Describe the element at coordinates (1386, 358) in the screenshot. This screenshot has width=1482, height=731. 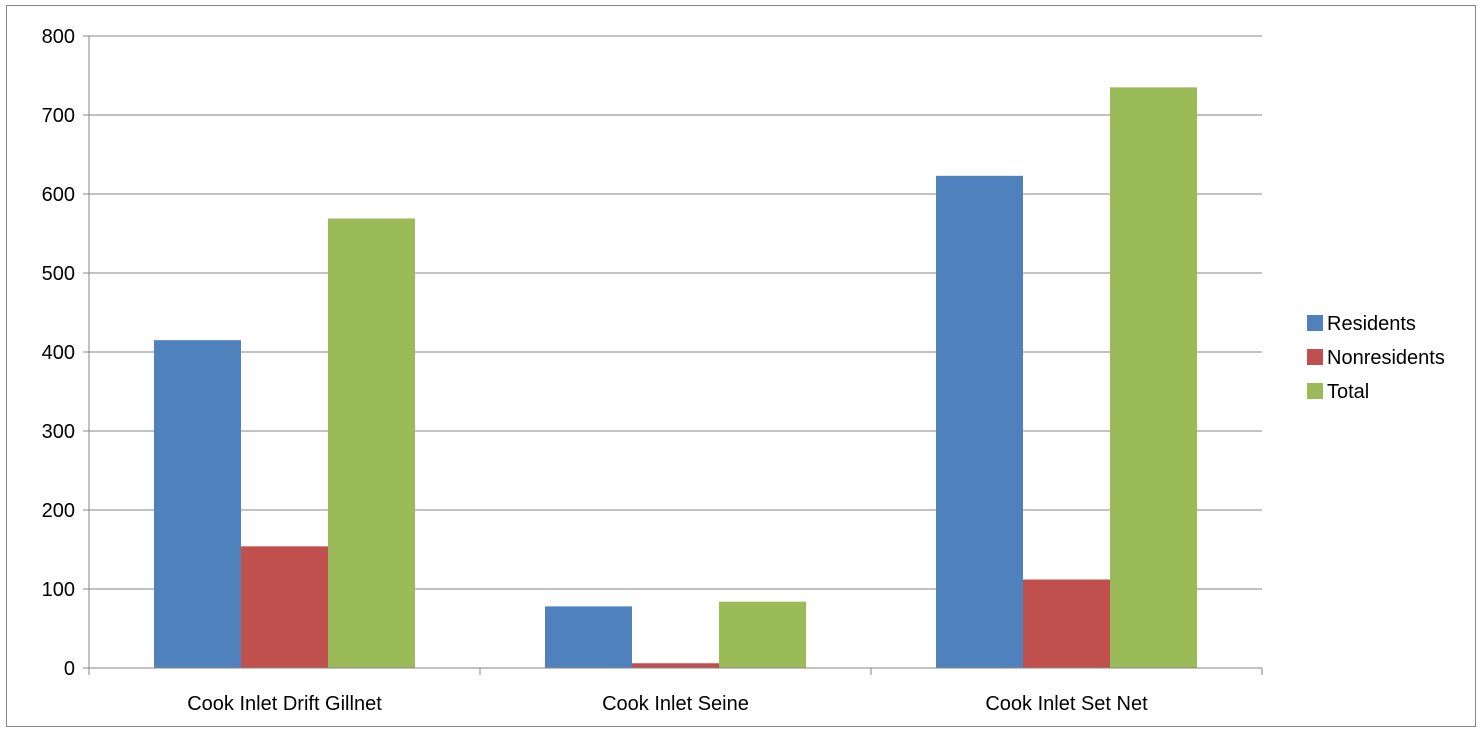
I see `legend-label: Nonresidents` at that location.